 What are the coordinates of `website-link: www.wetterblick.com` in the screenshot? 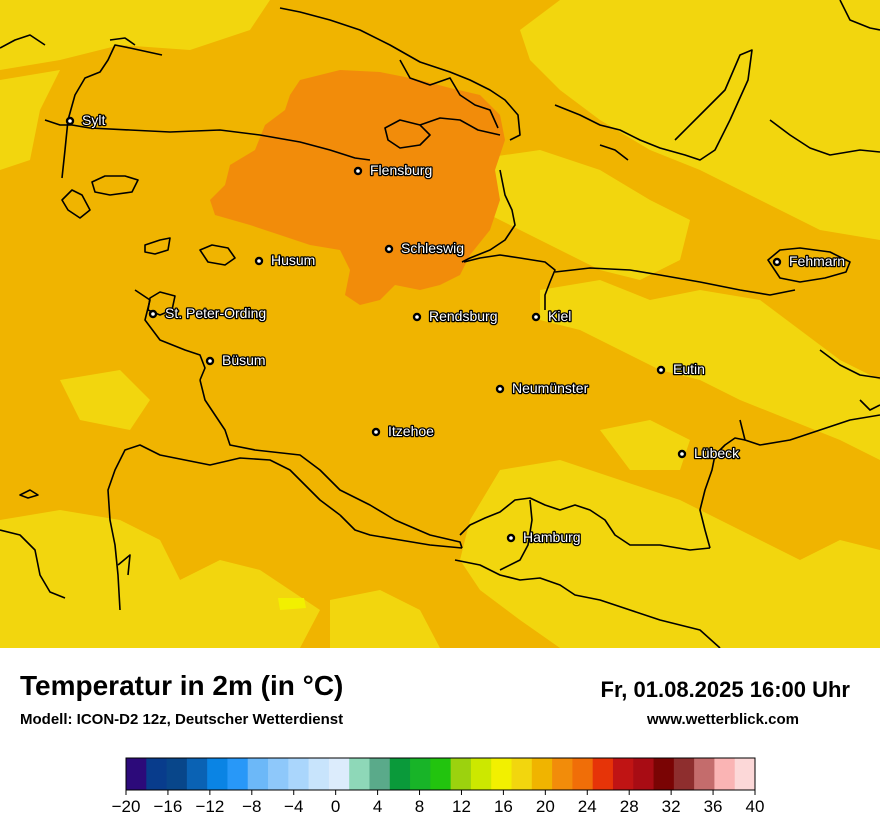 It's located at (723, 719).